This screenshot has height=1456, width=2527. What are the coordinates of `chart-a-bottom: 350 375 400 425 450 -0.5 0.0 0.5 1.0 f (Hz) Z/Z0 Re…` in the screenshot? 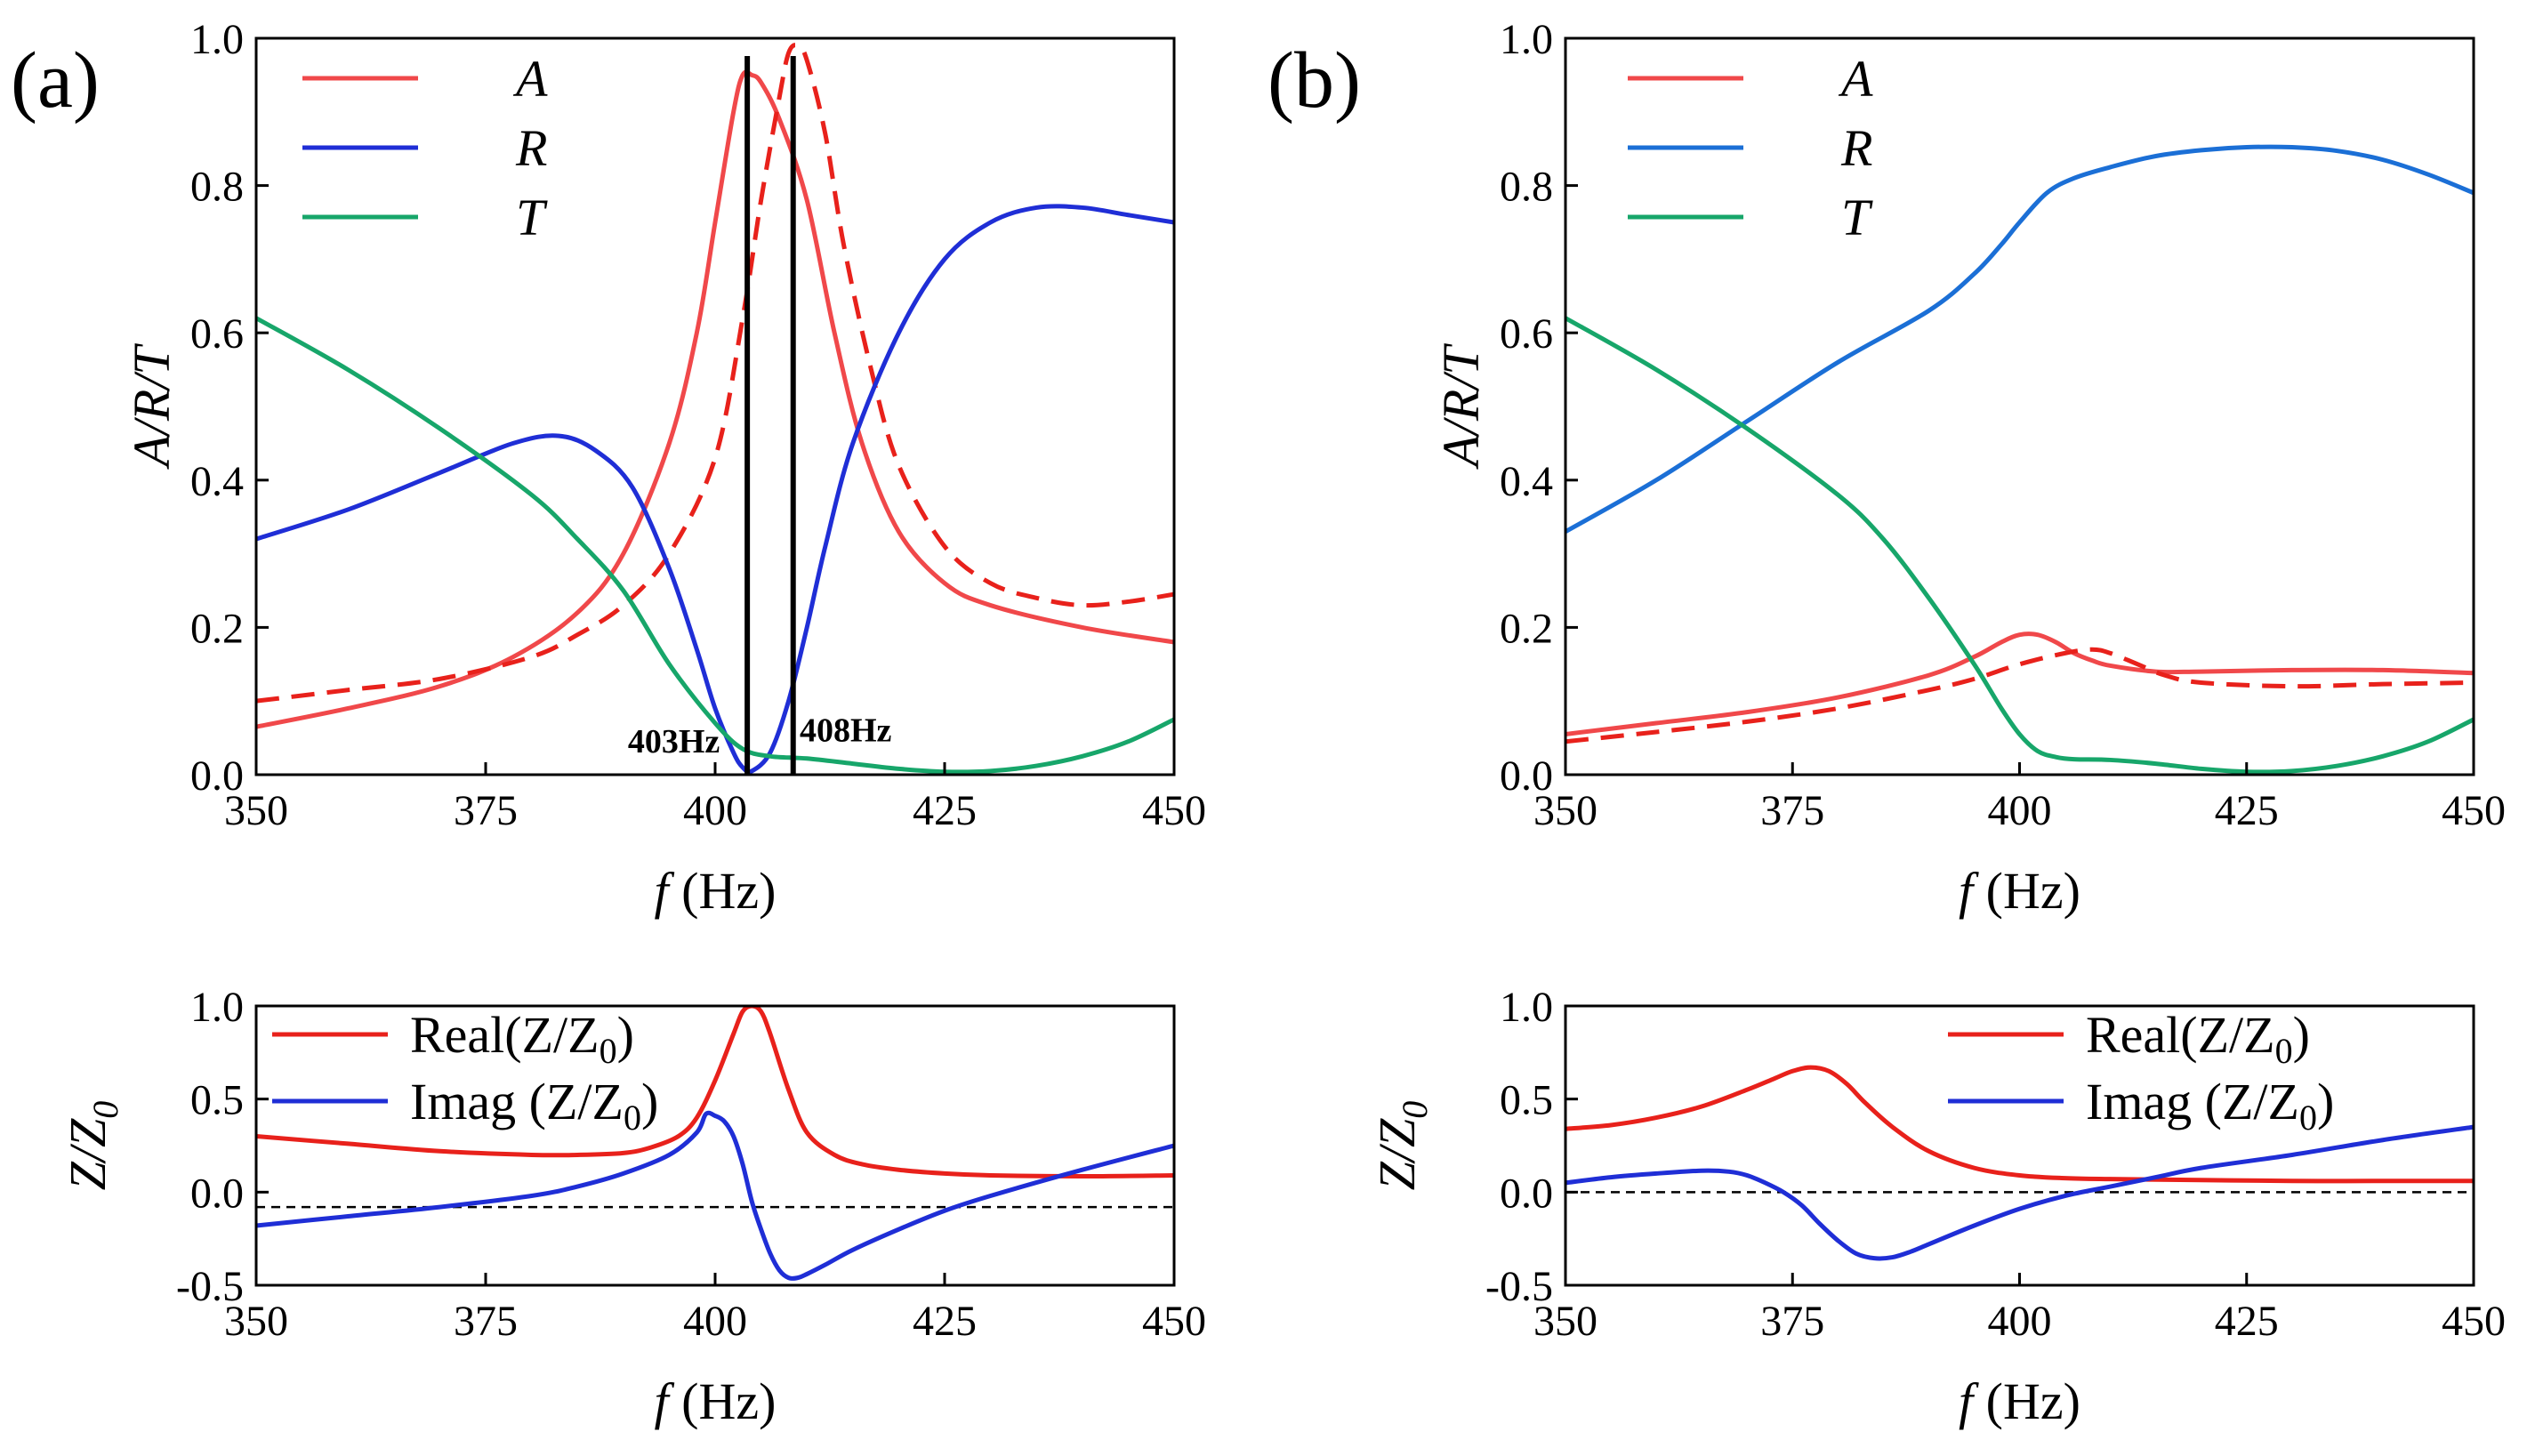 It's located at (633, 1207).